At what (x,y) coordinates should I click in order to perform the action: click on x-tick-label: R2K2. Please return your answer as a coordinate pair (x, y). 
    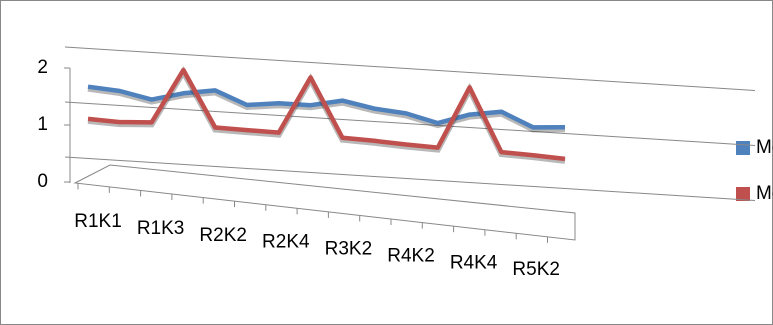
    Looking at the image, I should click on (223, 235).